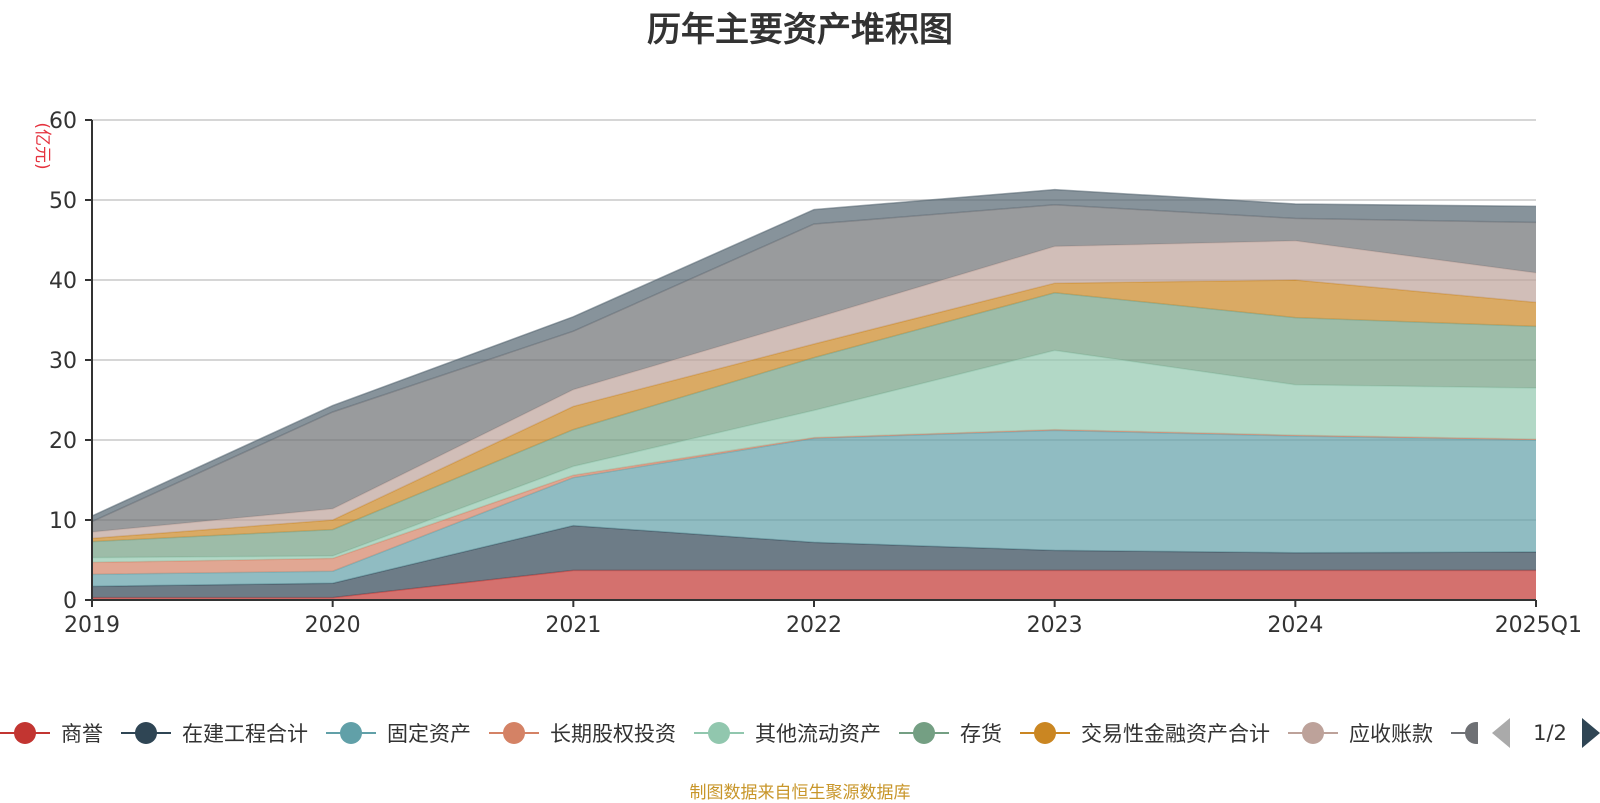  I want to click on chart-title: 历年主要资产堆积图, so click(800, 30).